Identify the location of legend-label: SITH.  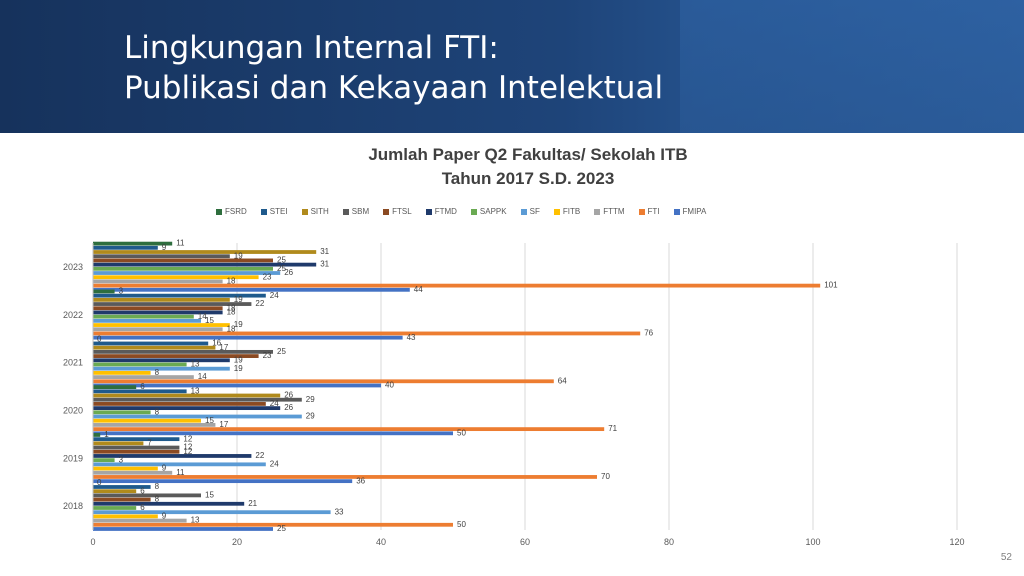
(319, 211).